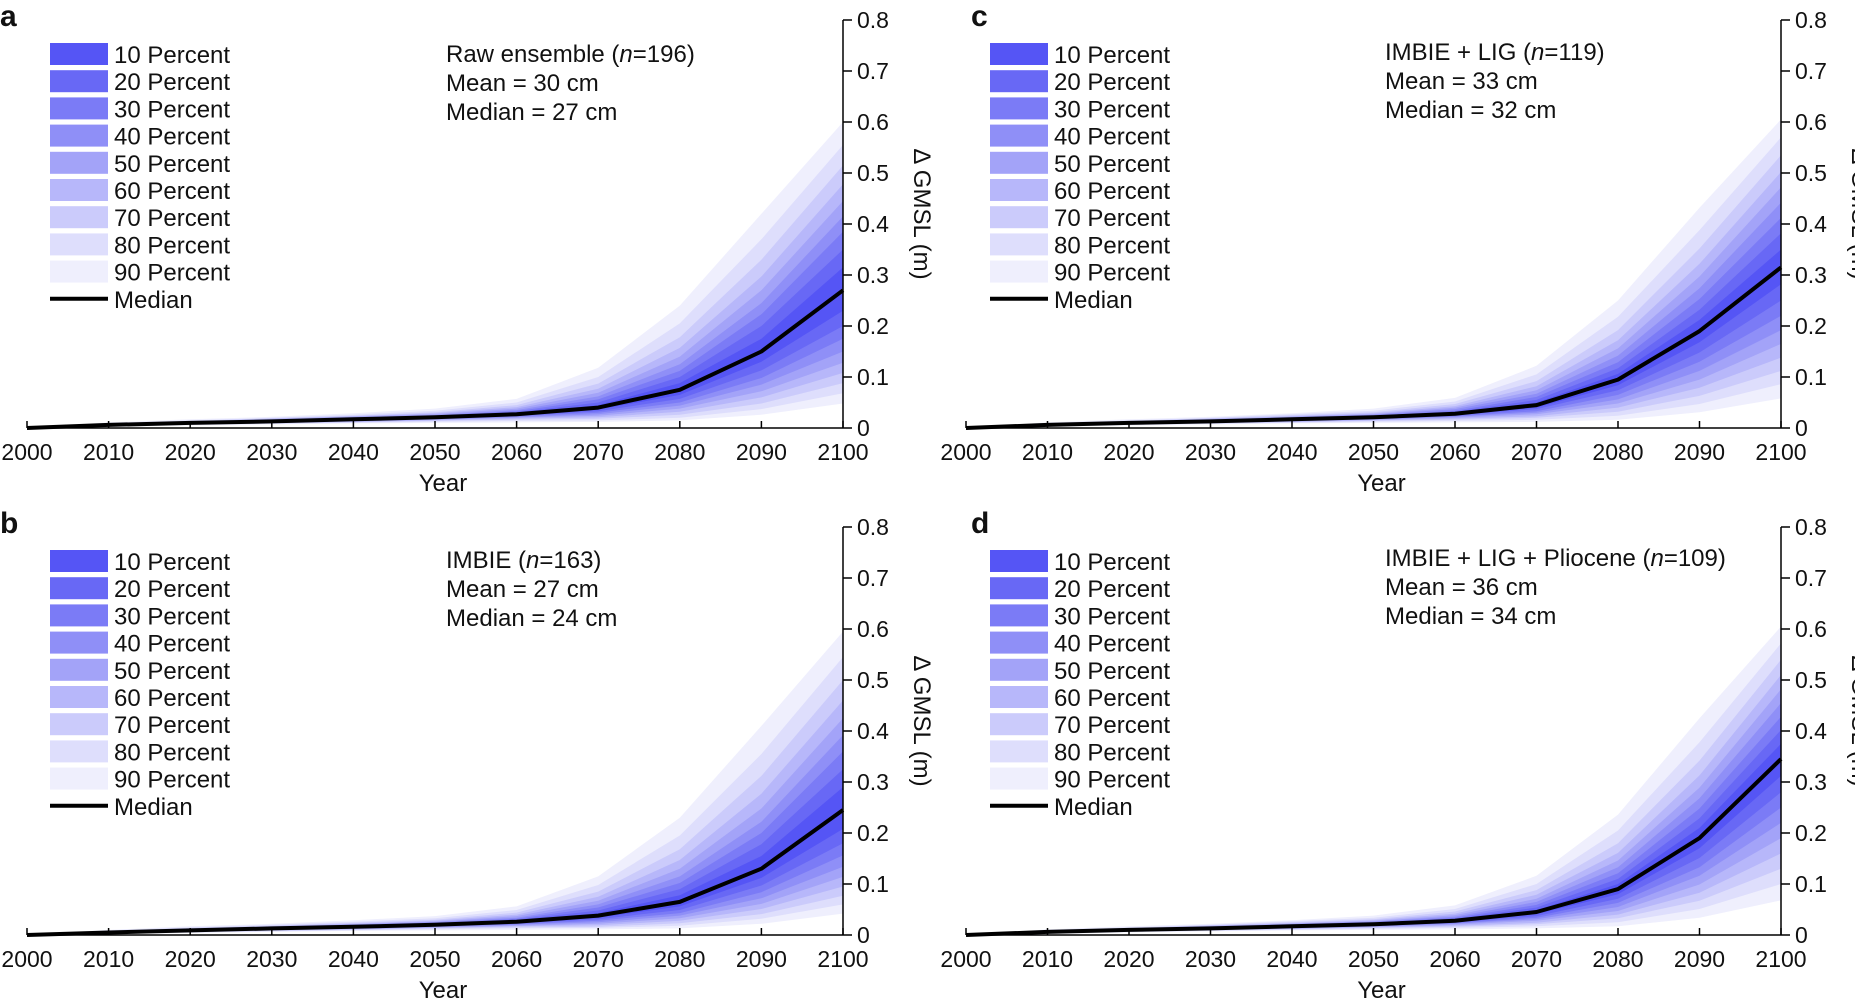 Image resolution: width=1855 pixels, height=1001 pixels. I want to click on legend-label: 30 Percent, so click(172, 109).